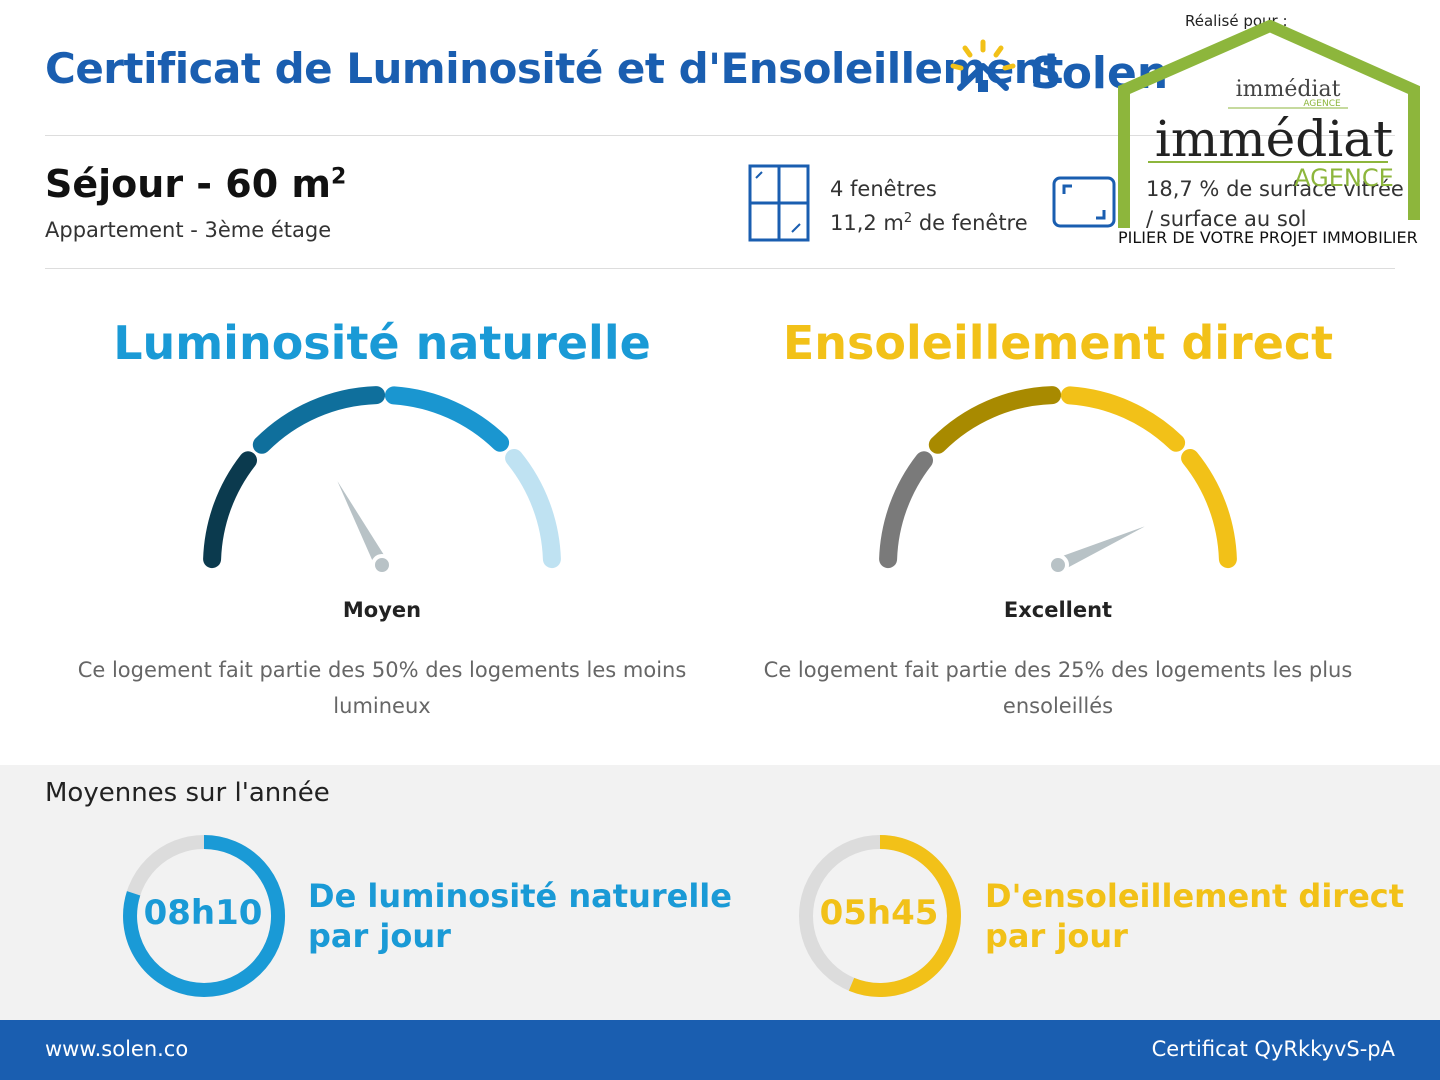 The image size is (1440, 1080). Describe the element at coordinates (382, 610) in the screenshot. I see `luminosite-rating: Moyen` at that location.